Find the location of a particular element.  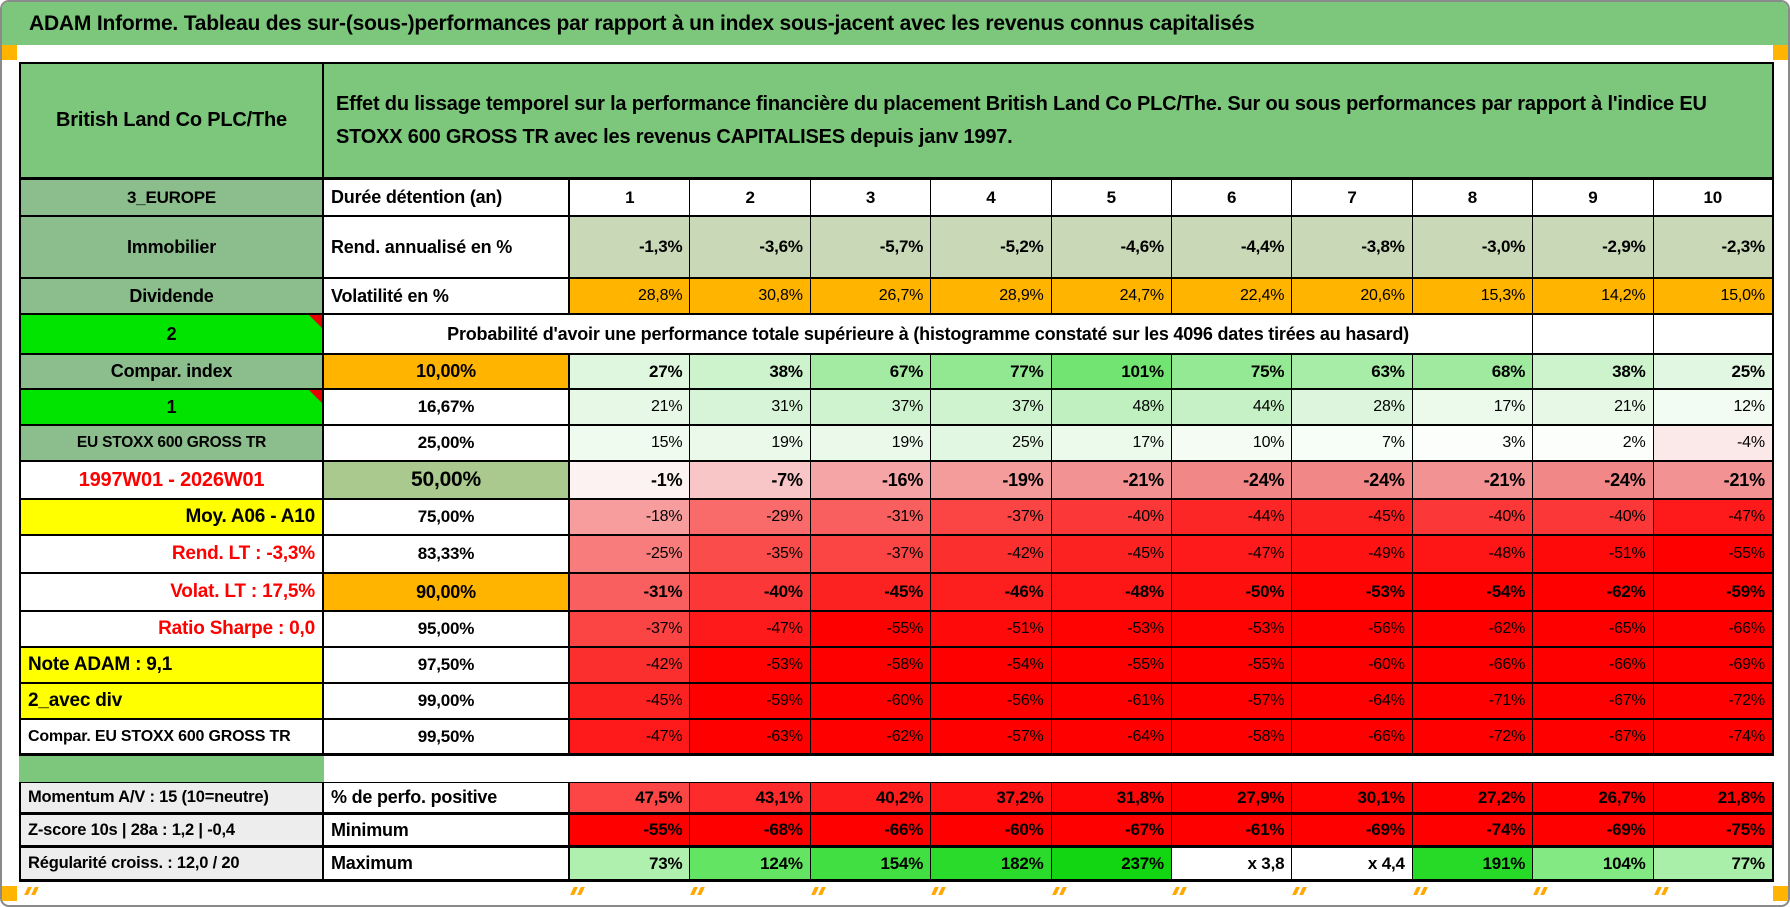

perfo-positive-col8: 27,2% is located at coordinates (1473, 799).